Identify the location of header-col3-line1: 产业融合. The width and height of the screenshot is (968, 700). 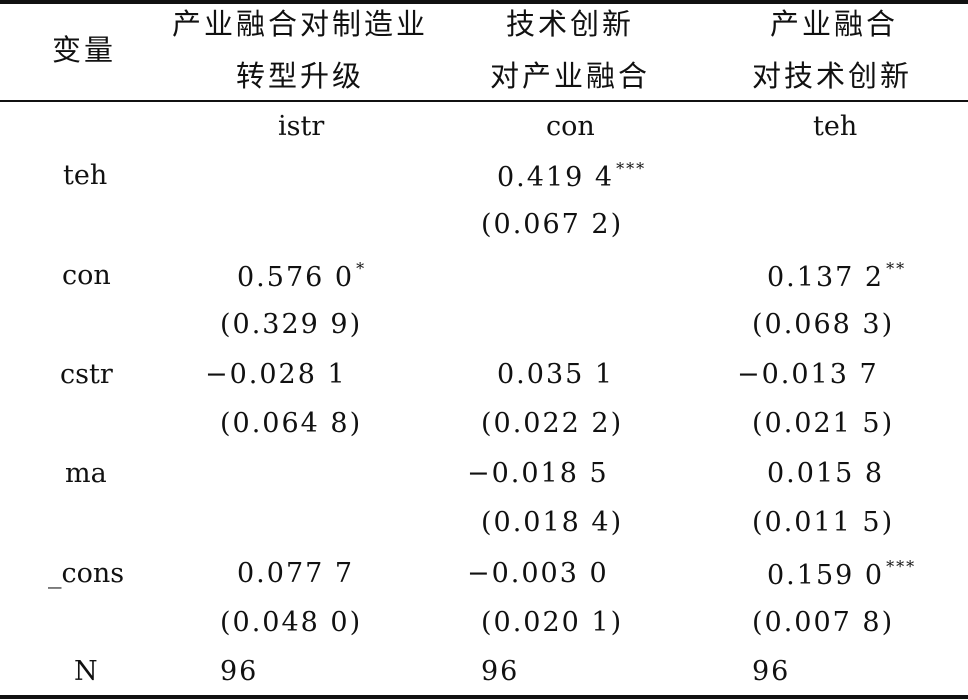
(834, 24).